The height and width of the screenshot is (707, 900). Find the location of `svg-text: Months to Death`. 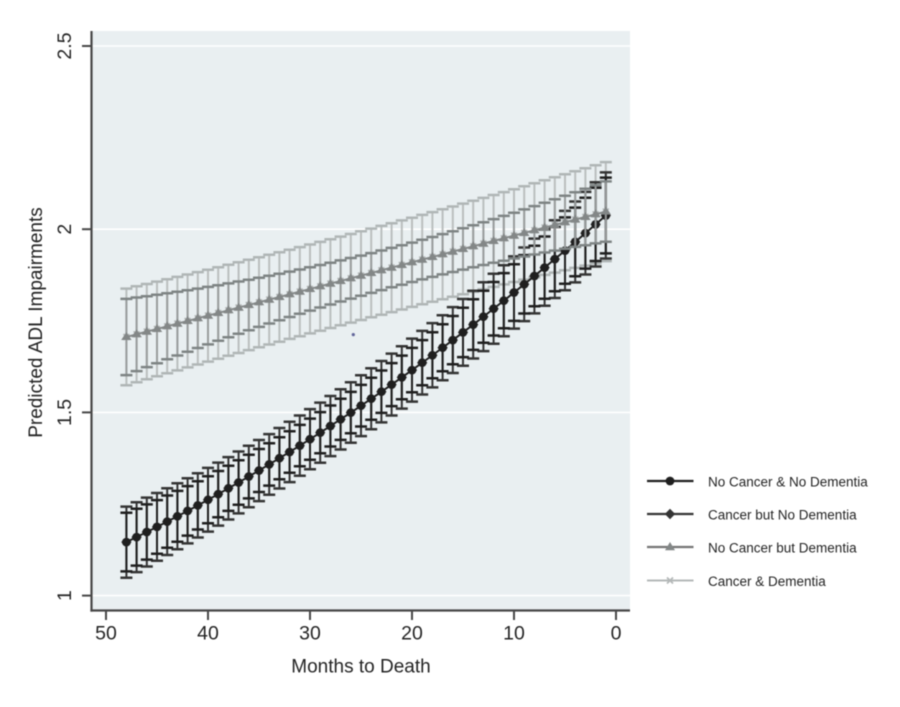

svg-text: Months to Death is located at coordinates (360, 667).